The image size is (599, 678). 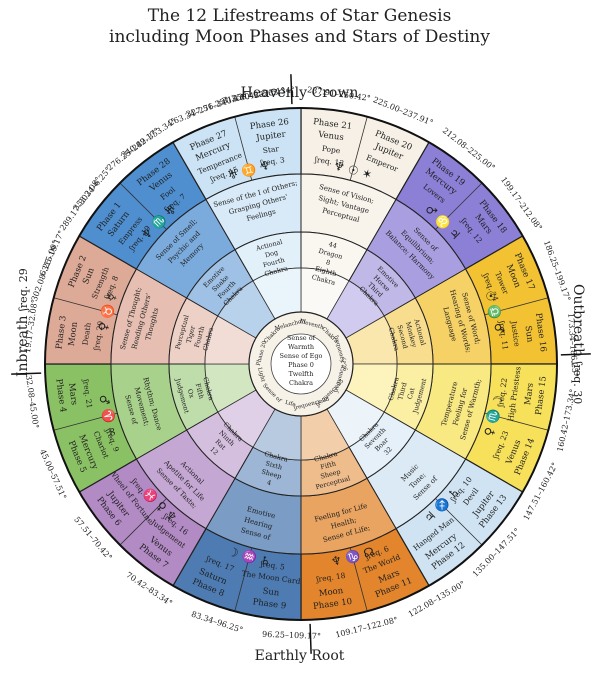 I want to click on center-text-3: Phase 0, so click(x=301, y=365).